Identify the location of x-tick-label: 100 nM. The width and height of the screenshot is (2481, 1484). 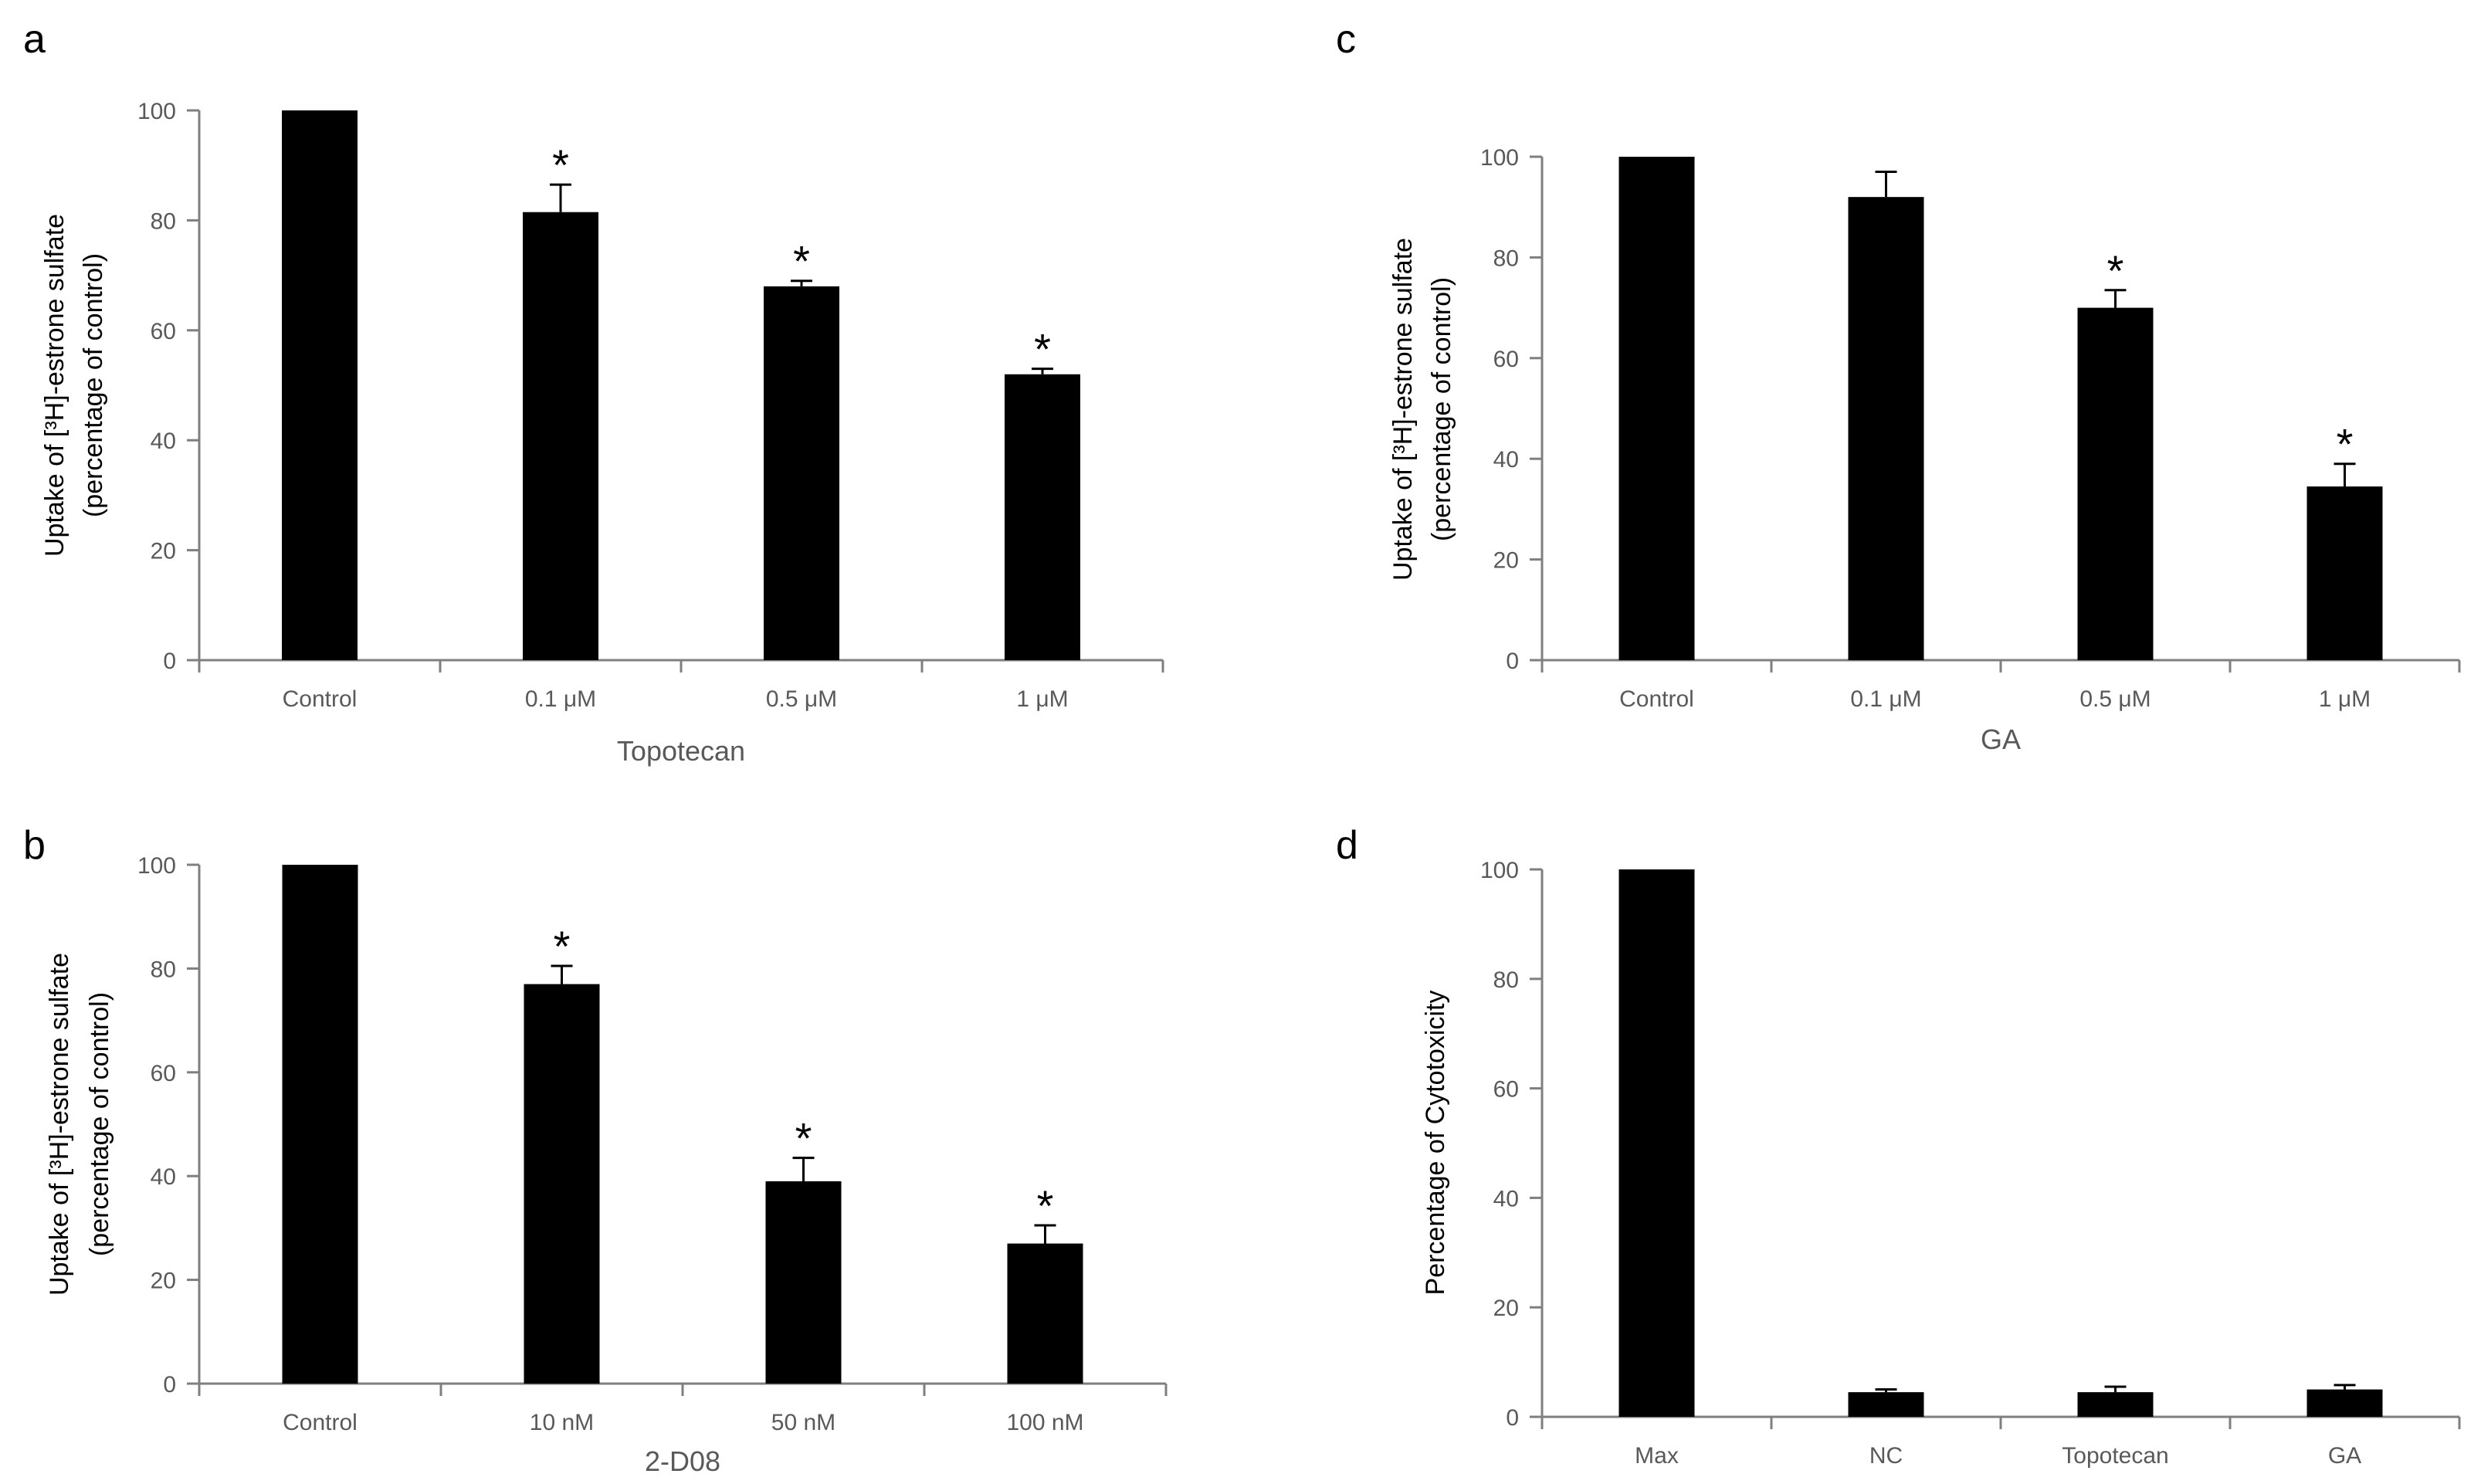
(1044, 1422).